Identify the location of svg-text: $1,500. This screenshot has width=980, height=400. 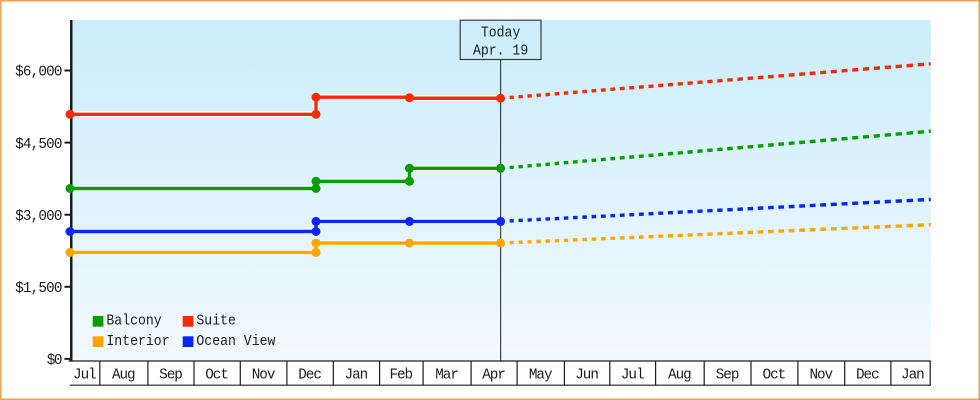
(38, 289).